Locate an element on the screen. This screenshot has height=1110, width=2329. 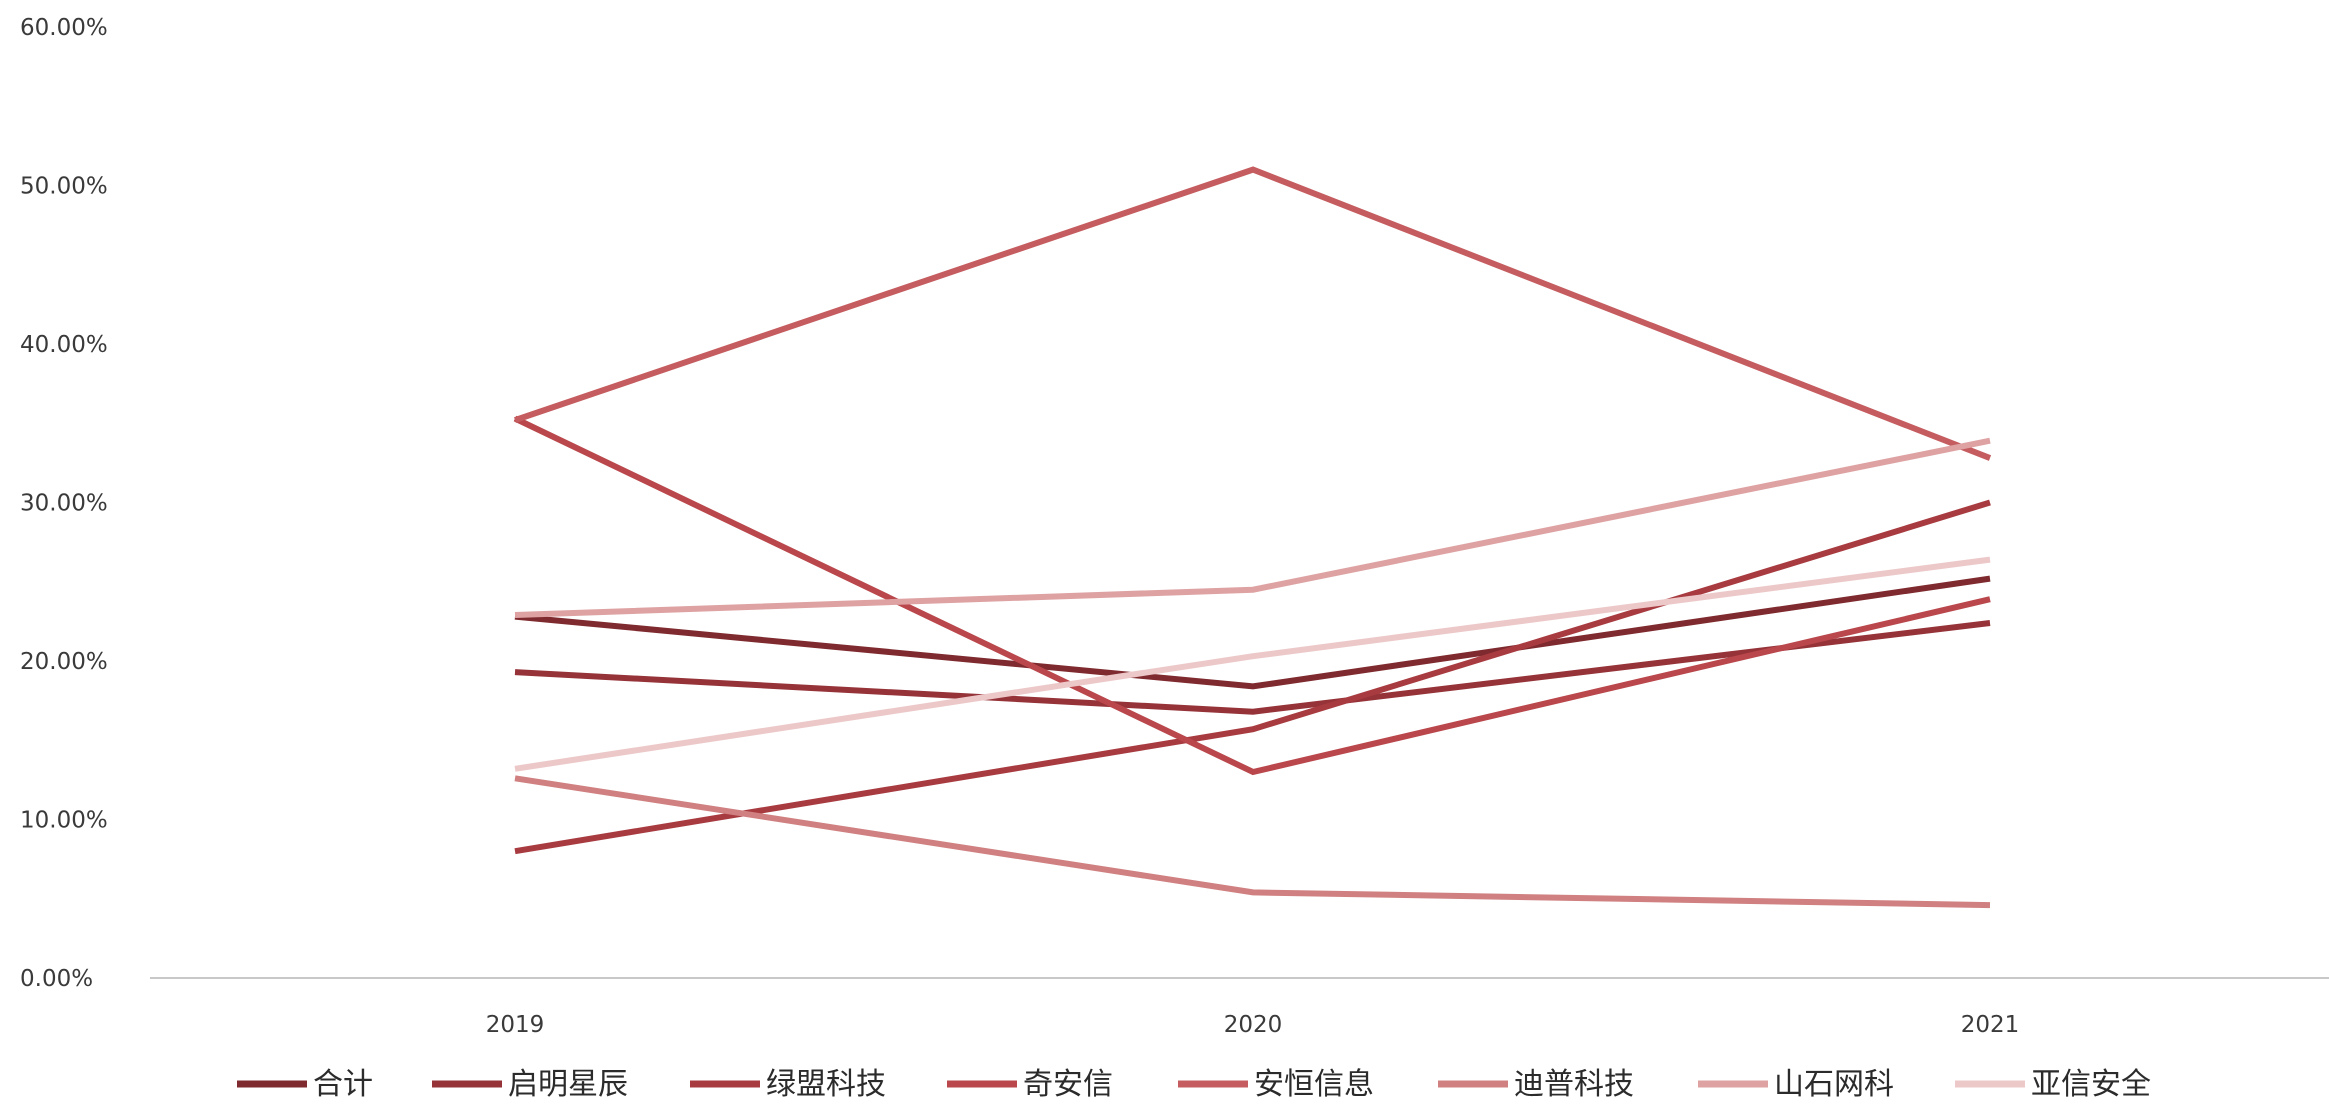
y-tick-label: 60.00% is located at coordinates (64, 28).